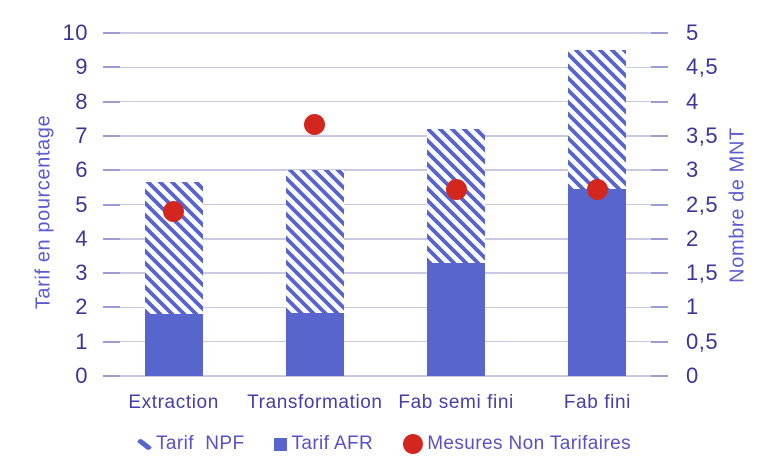 Image resolution: width=768 pixels, height=473 pixels. Describe the element at coordinates (332, 443) in the screenshot. I see `legend-label-tarif-afr: Tarif AFR` at that location.